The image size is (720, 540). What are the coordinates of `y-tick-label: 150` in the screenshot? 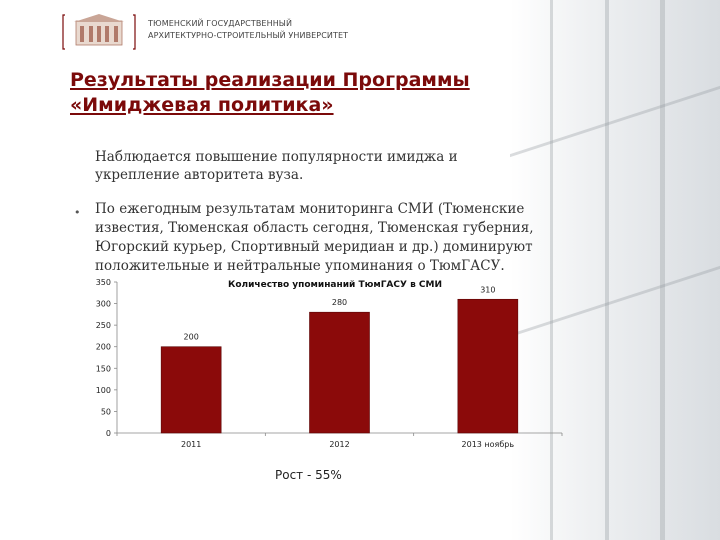 It's located at (103, 368).